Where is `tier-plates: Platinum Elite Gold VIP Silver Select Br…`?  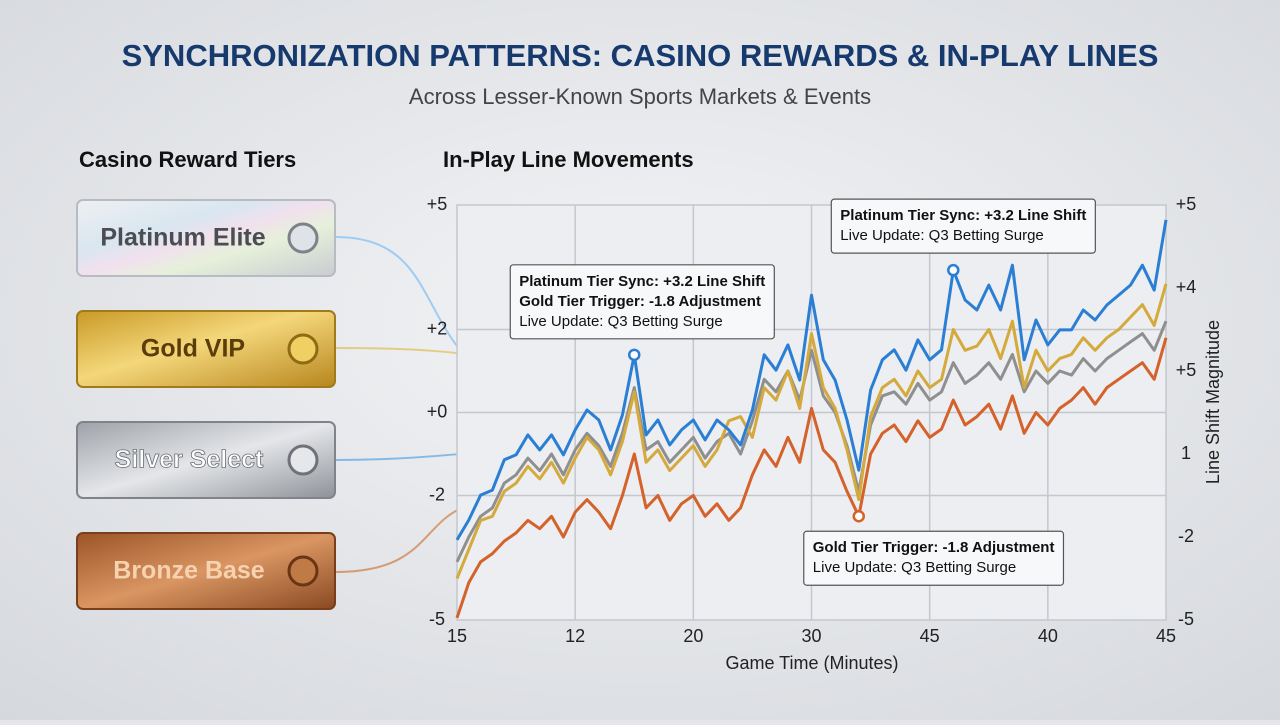
tier-plates: Platinum Elite Gold VIP Silver Select Br… is located at coordinates (206, 404).